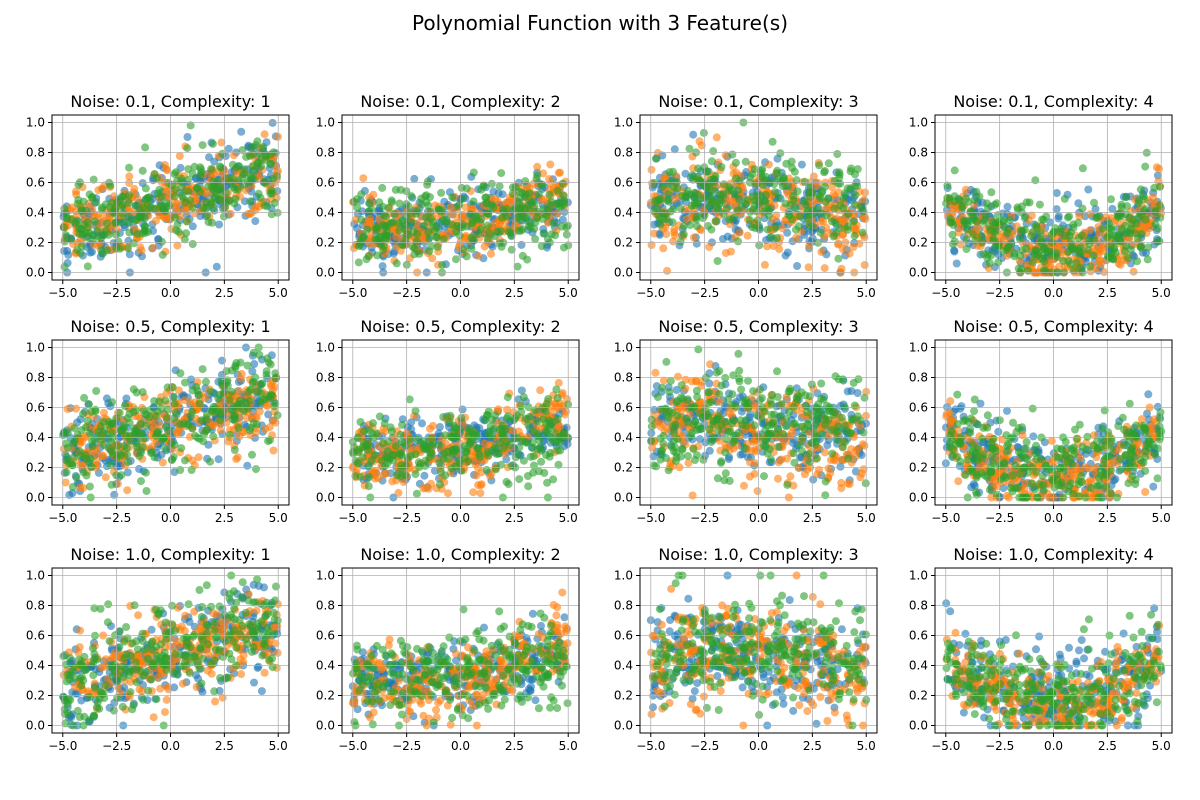 The image size is (1200, 800). I want to click on y-tick-label: 0.2, so click(918, 243).